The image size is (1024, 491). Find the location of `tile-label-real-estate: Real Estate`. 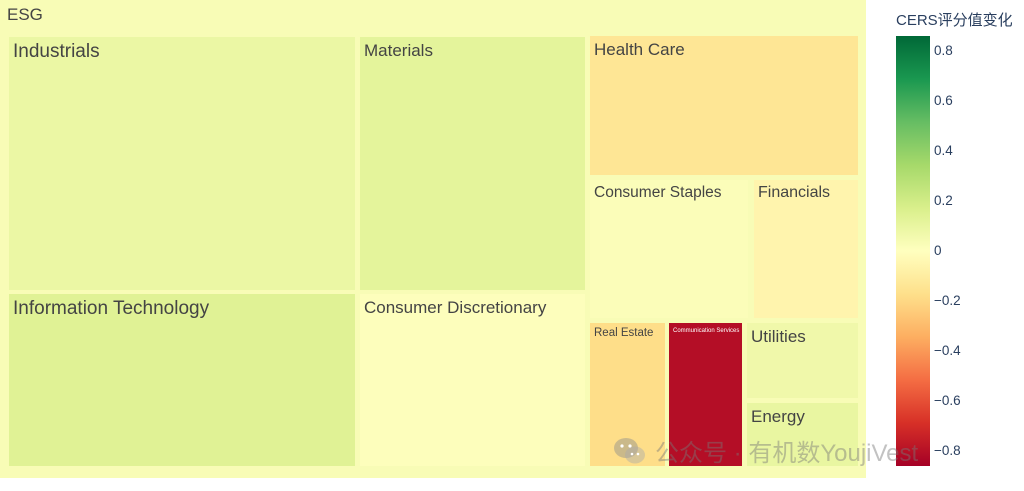

tile-label-real-estate: Real Estate is located at coordinates (624, 333).